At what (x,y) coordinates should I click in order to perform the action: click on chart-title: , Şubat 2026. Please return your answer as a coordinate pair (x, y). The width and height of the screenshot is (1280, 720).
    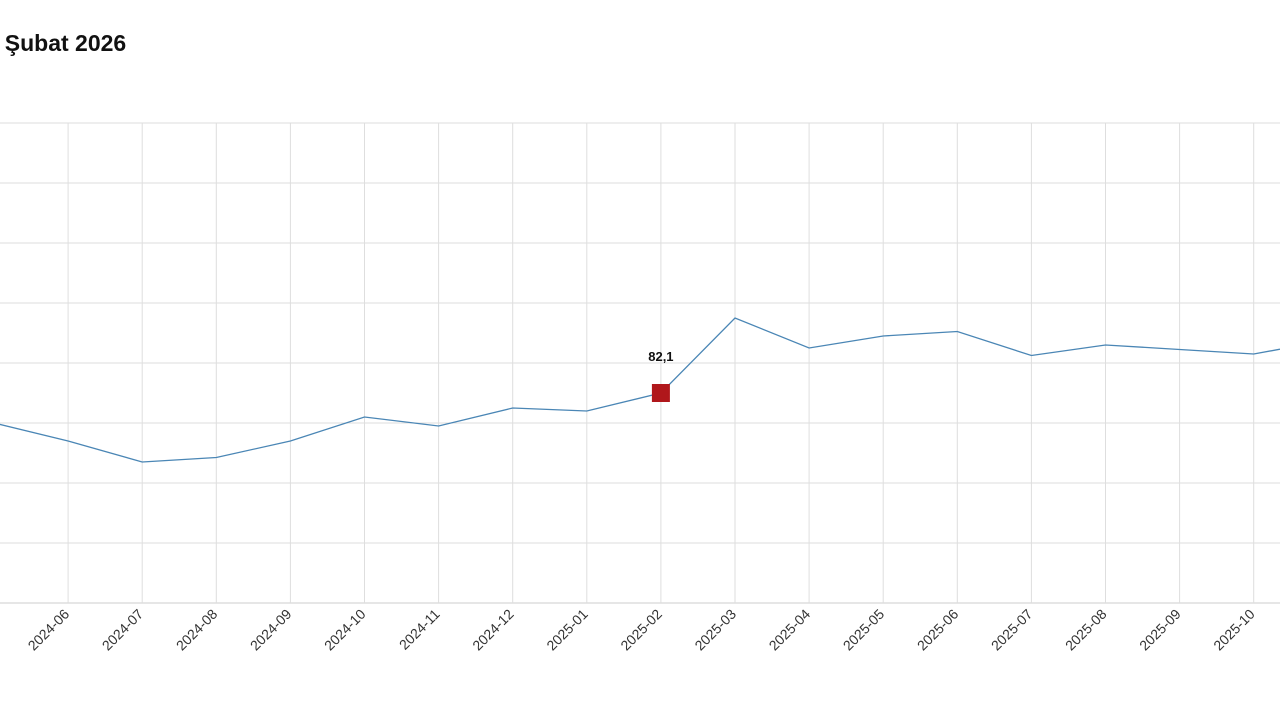
    Looking at the image, I should click on (63, 43).